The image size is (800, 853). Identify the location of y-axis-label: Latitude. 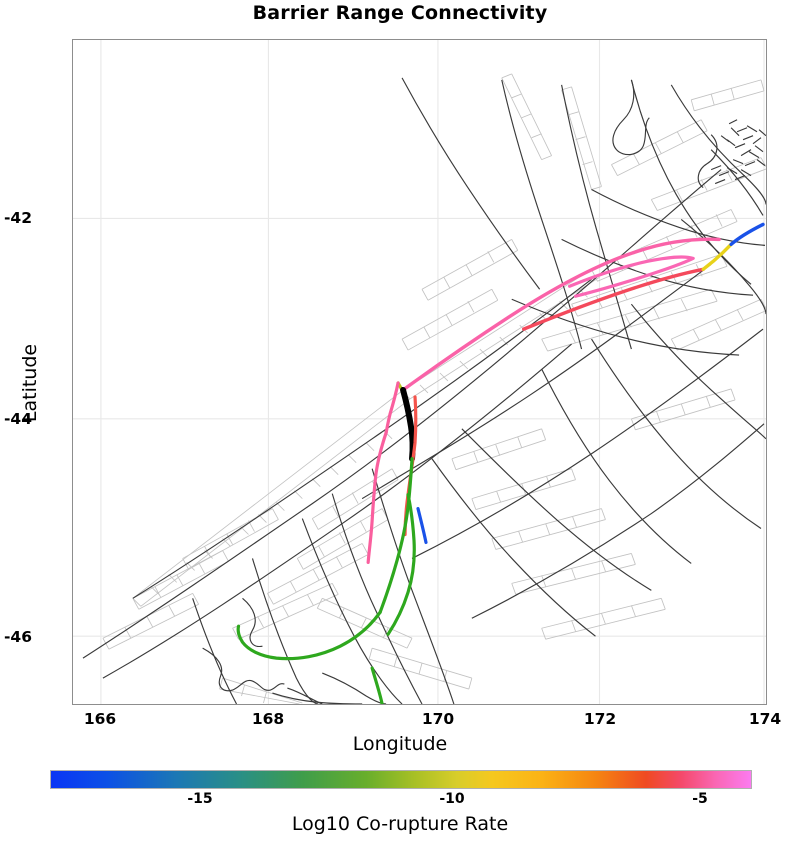
(30, 383).